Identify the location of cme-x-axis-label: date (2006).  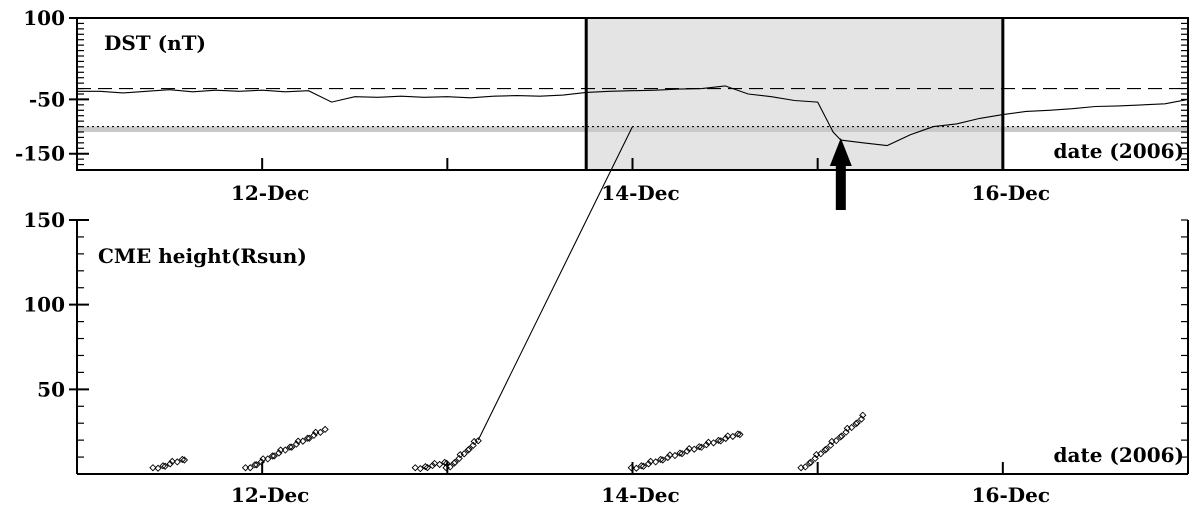
(1119, 455).